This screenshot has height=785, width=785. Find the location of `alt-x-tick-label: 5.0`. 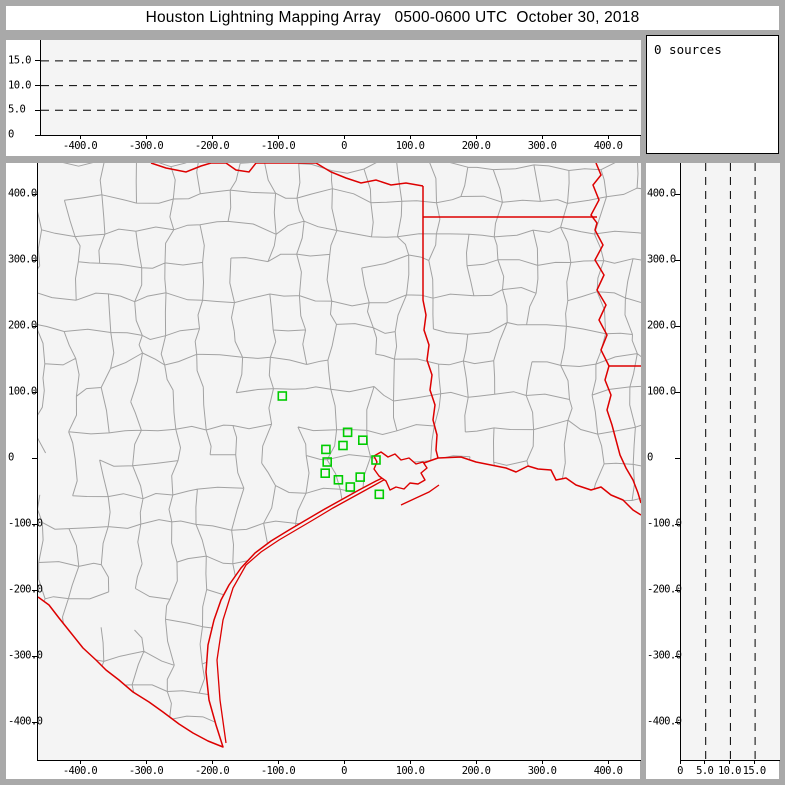

alt-x-tick-label: 5.0 is located at coordinates (705, 771).